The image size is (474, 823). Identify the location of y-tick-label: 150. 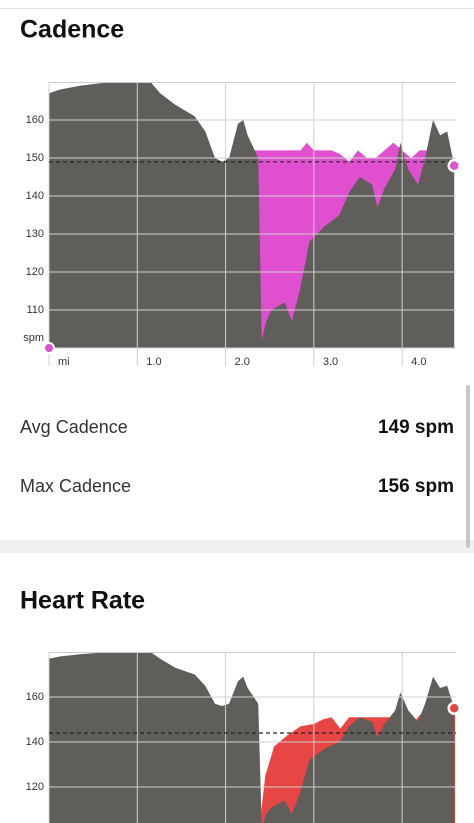
(35, 158).